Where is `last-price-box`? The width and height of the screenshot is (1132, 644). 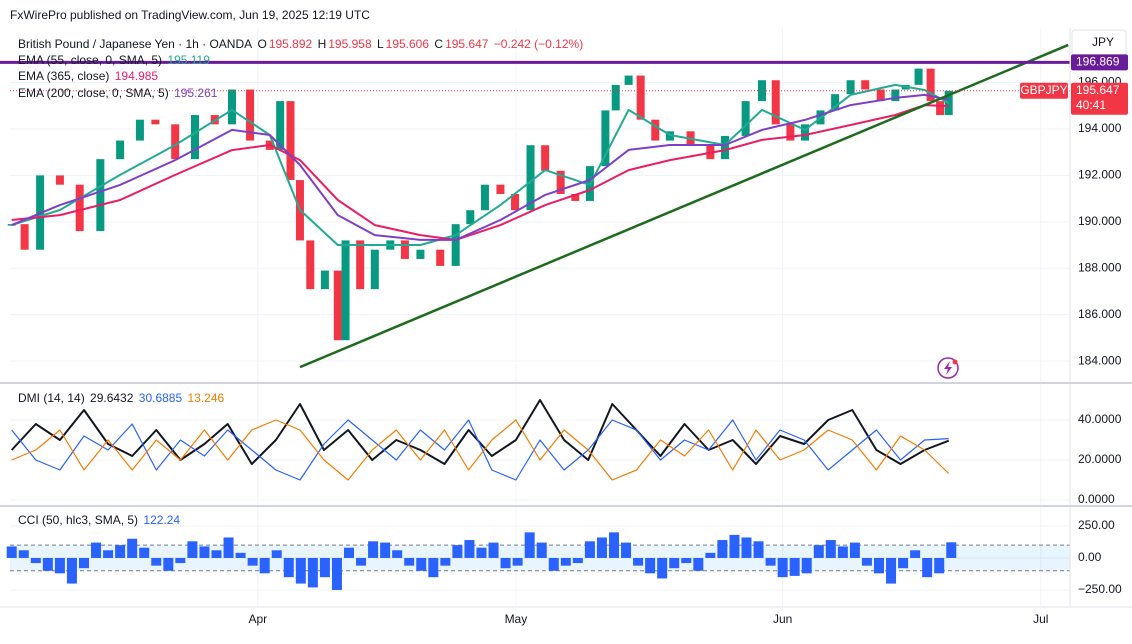 last-price-box is located at coordinates (1099, 98).